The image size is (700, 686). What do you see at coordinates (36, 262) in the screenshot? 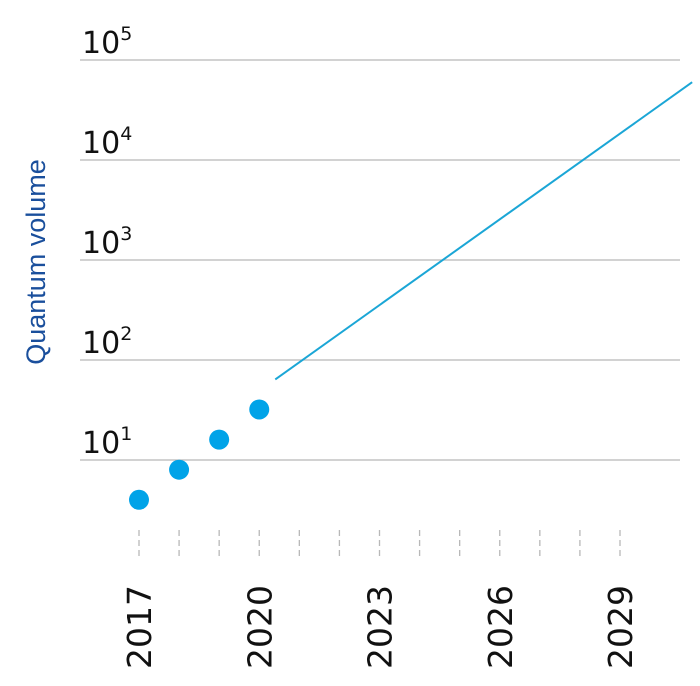
I see `y-axis-label: Quantum volume` at bounding box center [36, 262].